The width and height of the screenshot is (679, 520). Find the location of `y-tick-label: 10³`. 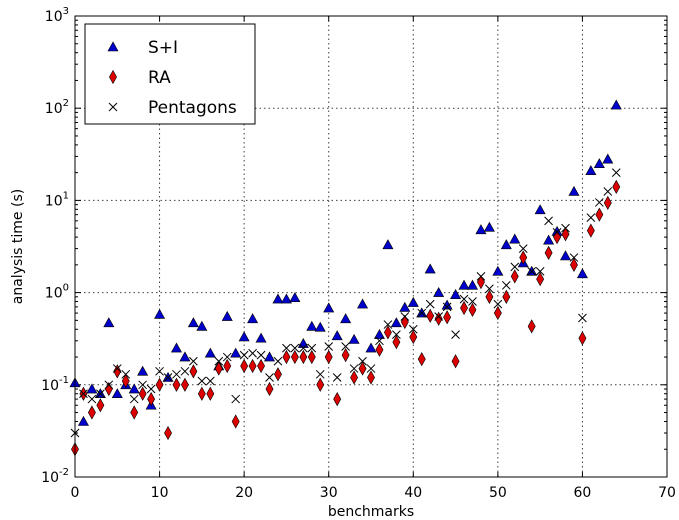

y-tick-label: 10³ is located at coordinates (57, 15).